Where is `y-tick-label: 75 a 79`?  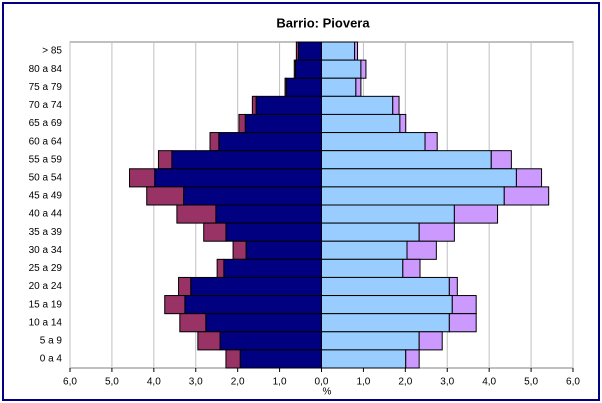 y-tick-label: 75 a 79 is located at coordinates (46, 87).